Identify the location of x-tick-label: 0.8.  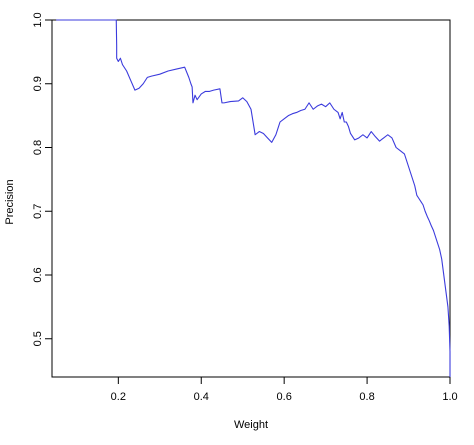
(366, 397).